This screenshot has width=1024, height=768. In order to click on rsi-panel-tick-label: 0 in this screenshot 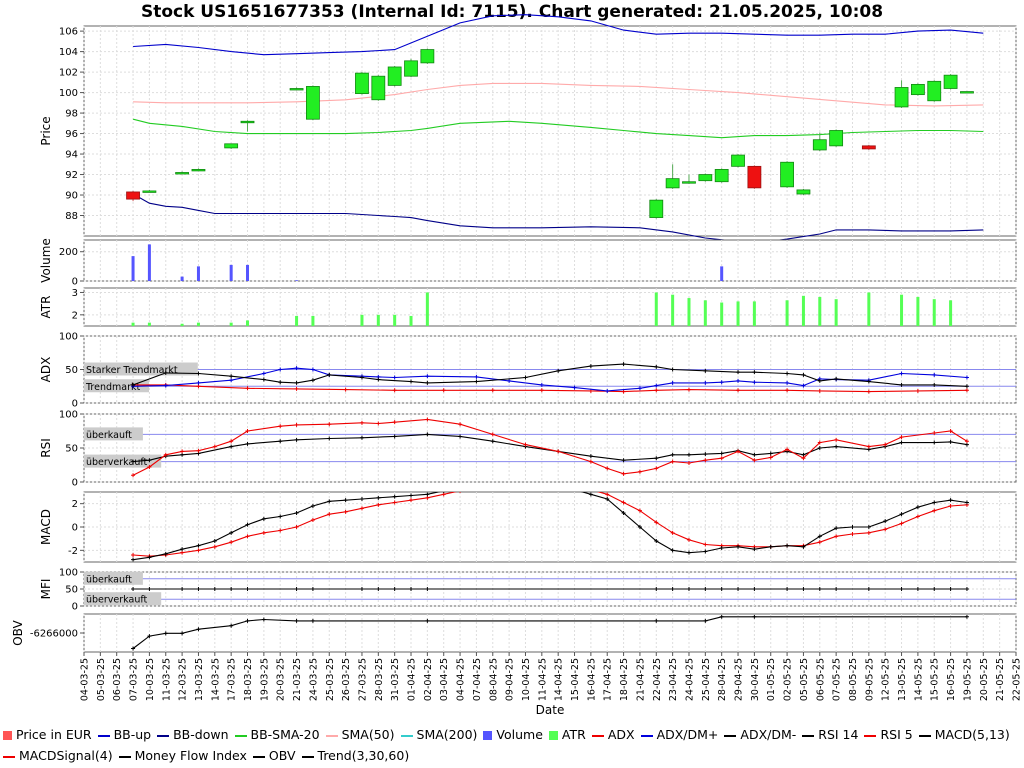, I will do `click(75, 483)`.